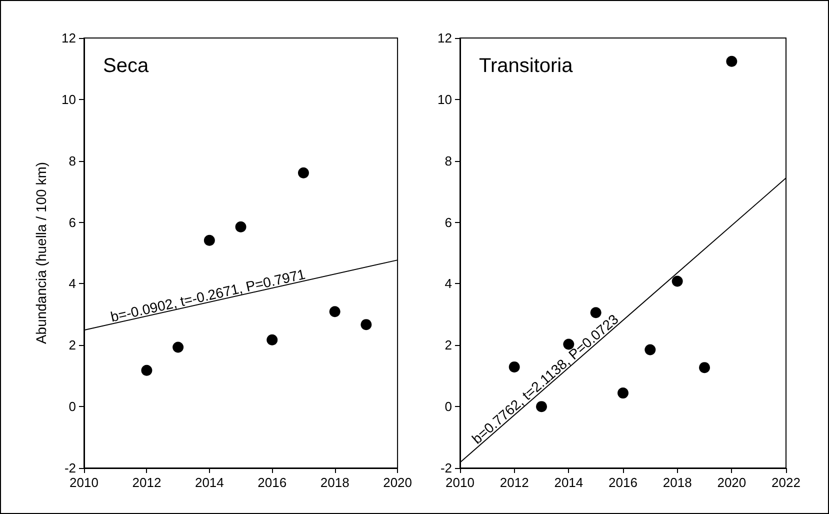 This screenshot has height=514, width=829. What do you see at coordinates (126, 66) in the screenshot?
I see `text: Seca` at bounding box center [126, 66].